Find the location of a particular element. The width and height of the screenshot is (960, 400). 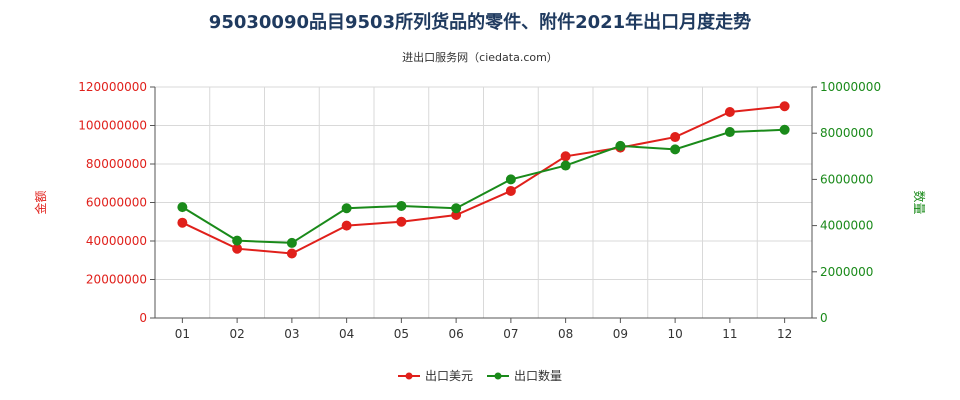

left-axis-title: 金额 is located at coordinates (40, 202).